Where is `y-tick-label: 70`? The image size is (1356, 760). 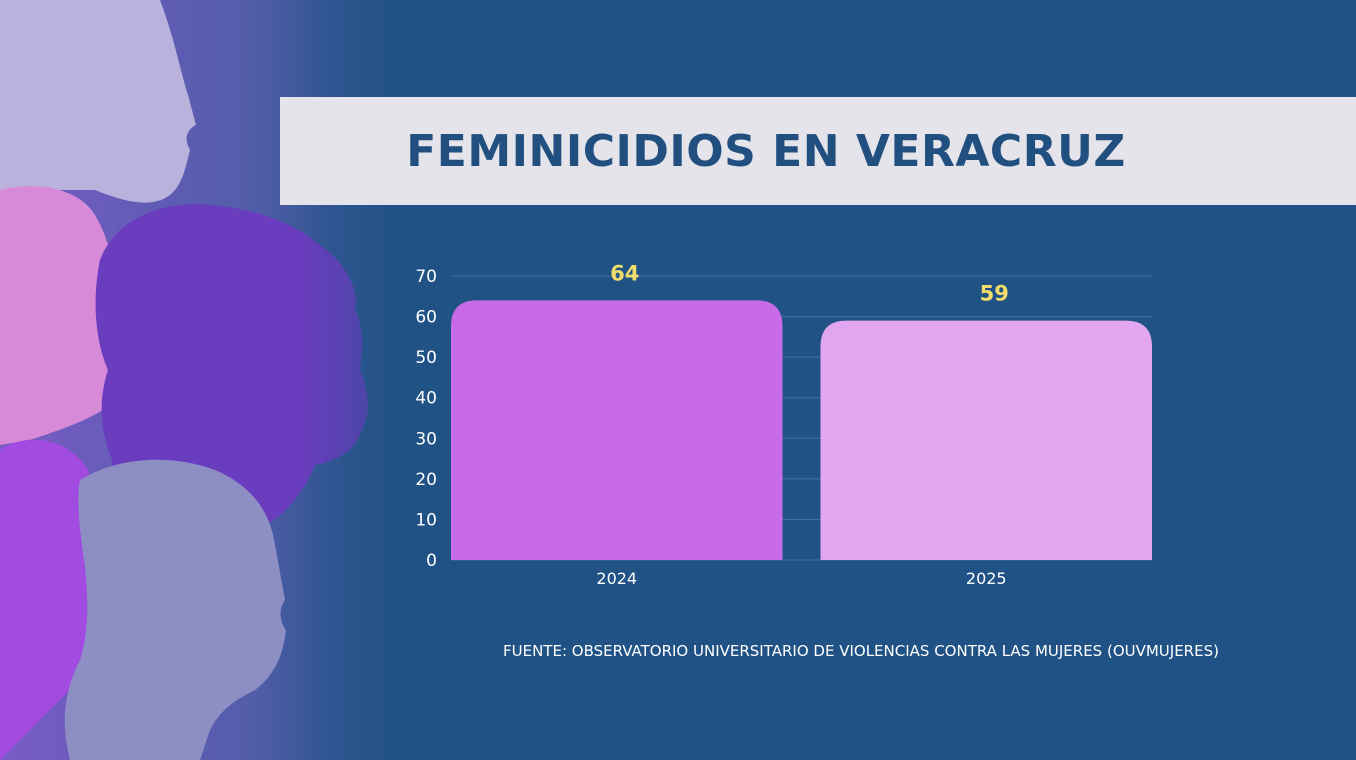 y-tick-label: 70 is located at coordinates (426, 277).